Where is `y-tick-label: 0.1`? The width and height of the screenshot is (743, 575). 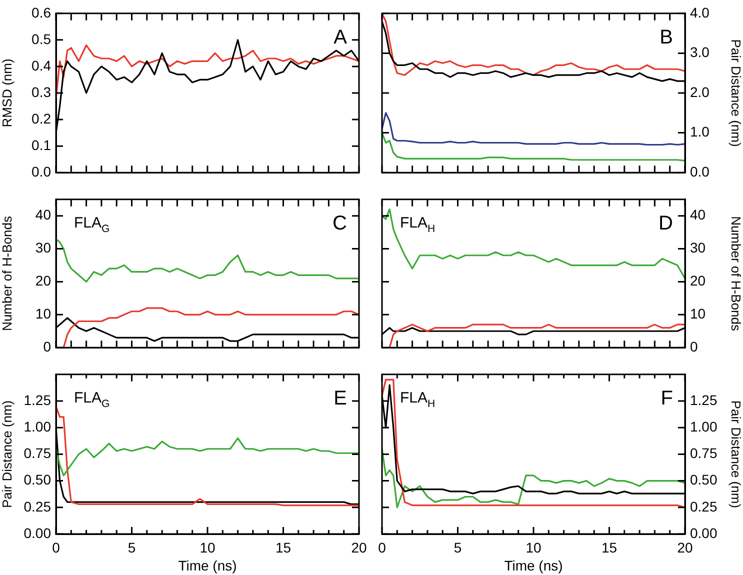 y-tick-label: 0.1 is located at coordinates (42, 144).